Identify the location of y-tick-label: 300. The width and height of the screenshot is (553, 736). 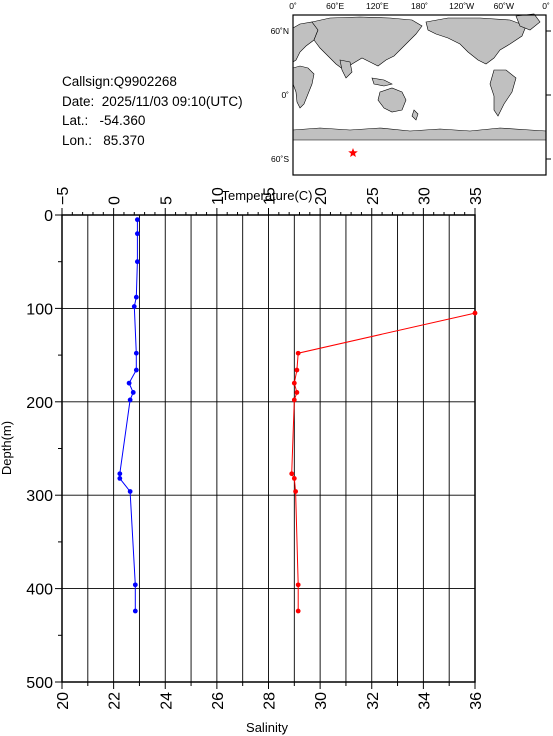
(39, 496).